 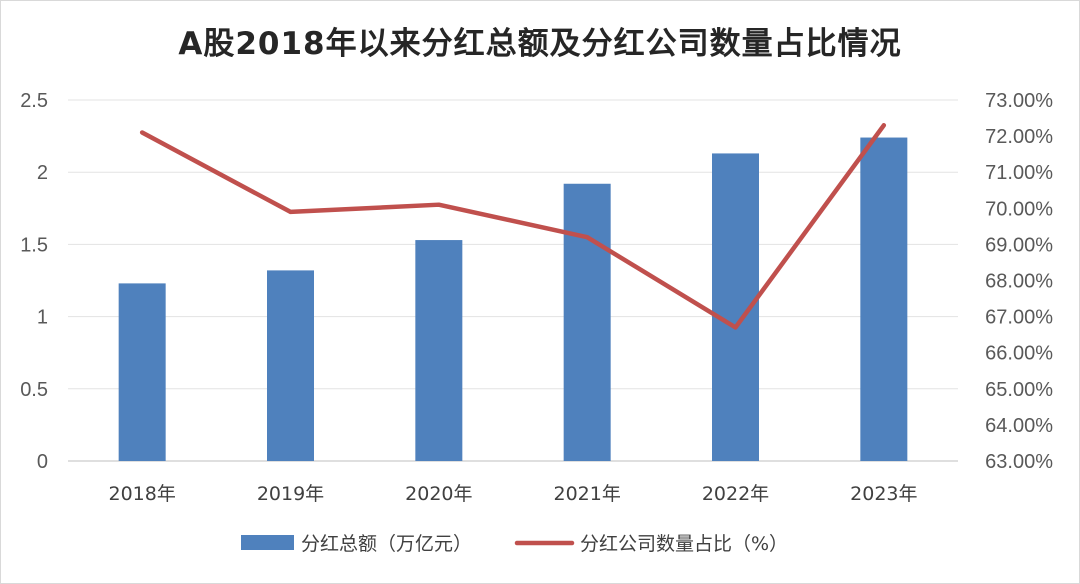 What do you see at coordinates (34, 390) in the screenshot?
I see `left-tick-label: 0.5` at bounding box center [34, 390].